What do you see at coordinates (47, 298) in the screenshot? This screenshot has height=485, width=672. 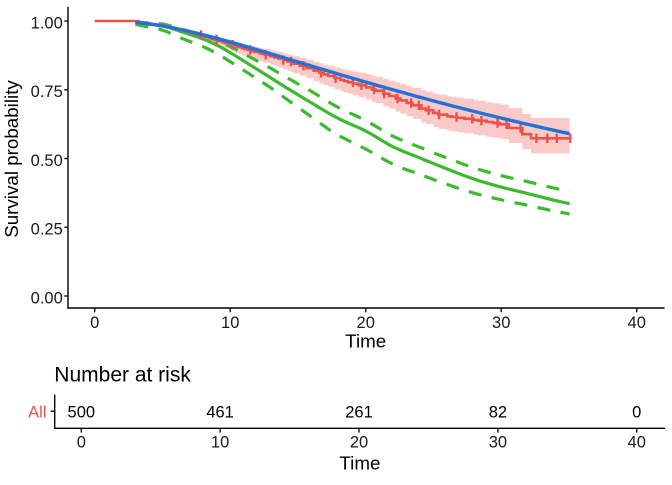 I see `svg-text: 0.00` at bounding box center [47, 298].